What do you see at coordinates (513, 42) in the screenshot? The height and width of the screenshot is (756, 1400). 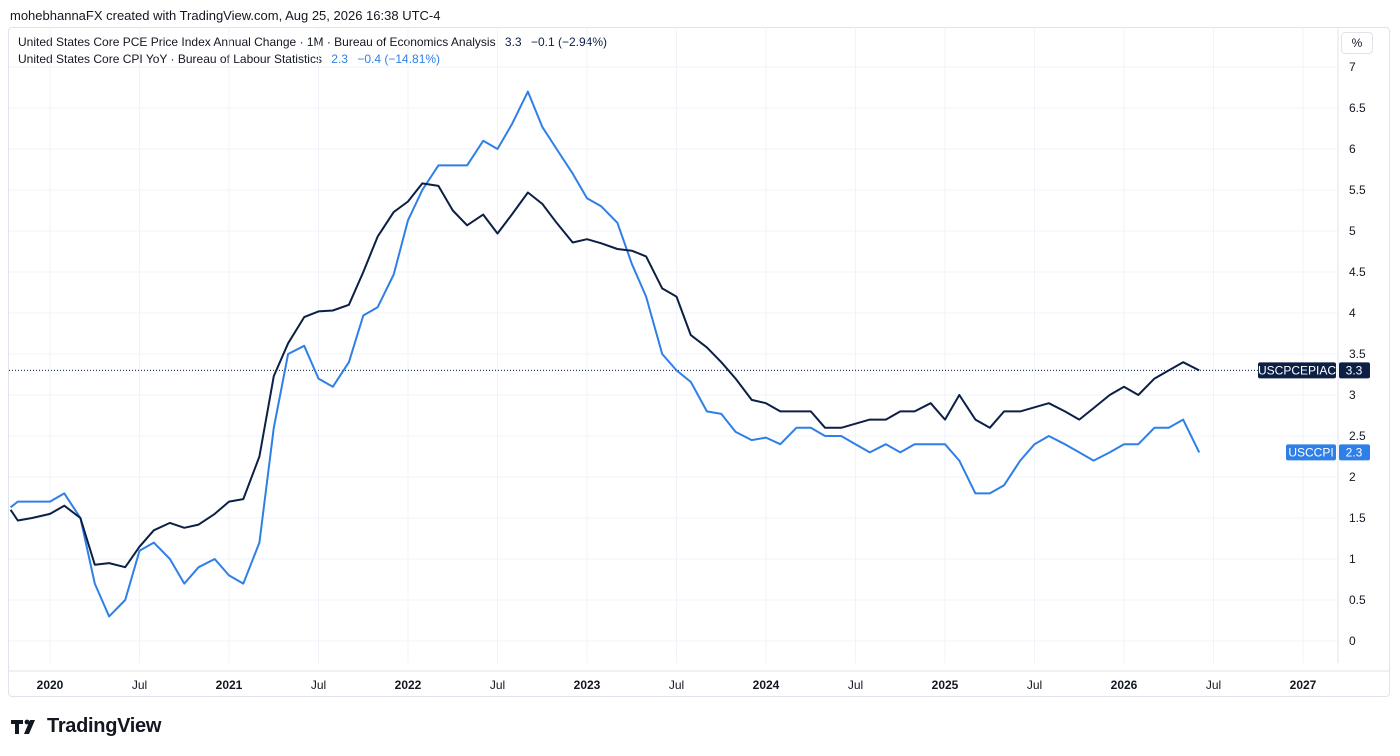 I see `legend-pce-value: 3.3` at bounding box center [513, 42].